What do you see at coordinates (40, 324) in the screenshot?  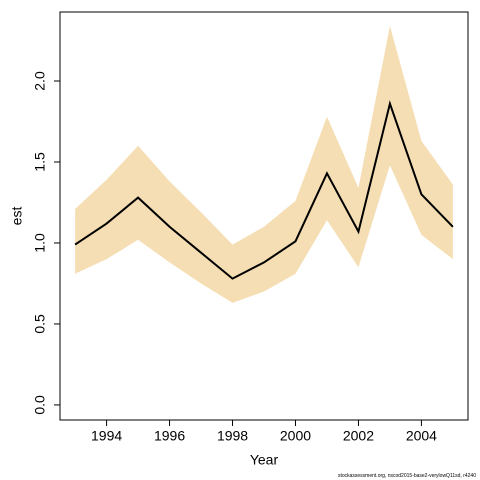 I see `y-tick-label: 0.5` at bounding box center [40, 324].